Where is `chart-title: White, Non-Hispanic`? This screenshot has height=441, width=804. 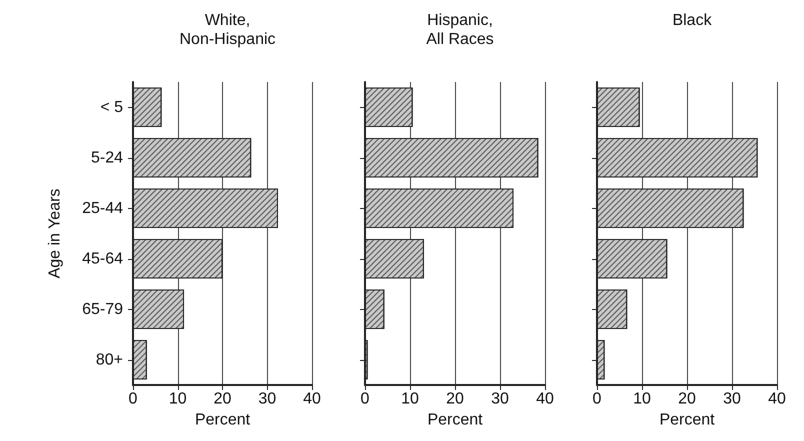 chart-title: White, Non-Hispanic is located at coordinates (227, 30).